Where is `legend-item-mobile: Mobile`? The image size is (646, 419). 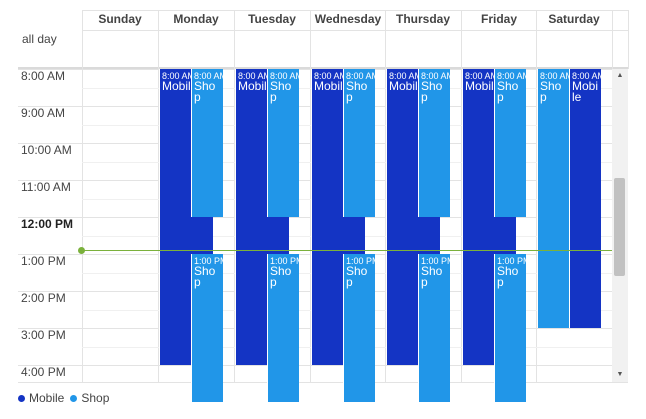 legend-item-mobile: Mobile is located at coordinates (41, 398).